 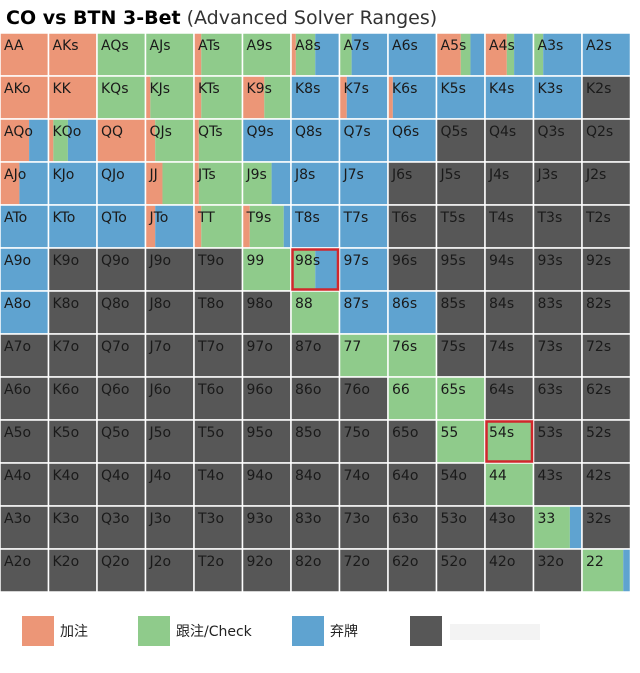 I want to click on cell-label: T3o, so click(x=210, y=519).